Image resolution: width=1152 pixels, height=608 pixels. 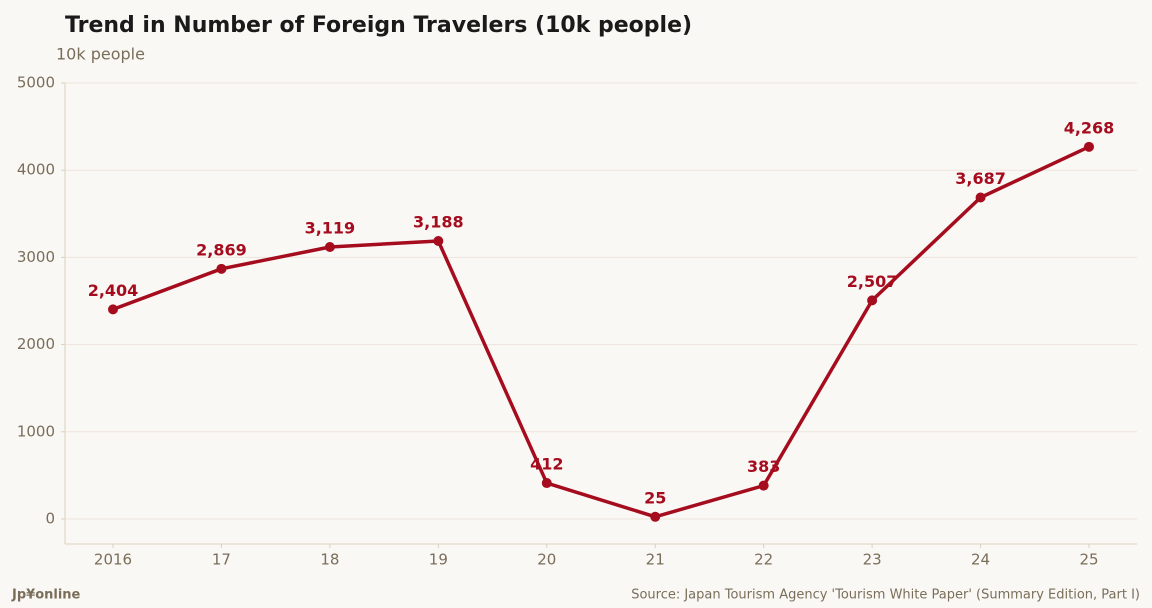 What do you see at coordinates (1088, 560) in the screenshot?
I see `x-tick-label: 25` at bounding box center [1088, 560].